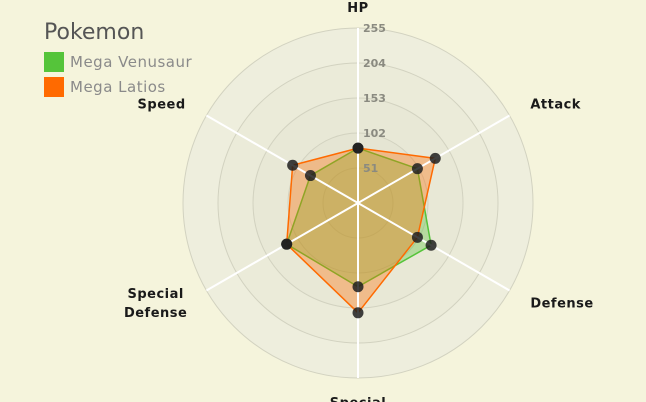 The image size is (646, 402). What do you see at coordinates (358, 148) in the screenshot?
I see `data-point-mega-latios-hp` at bounding box center [358, 148].